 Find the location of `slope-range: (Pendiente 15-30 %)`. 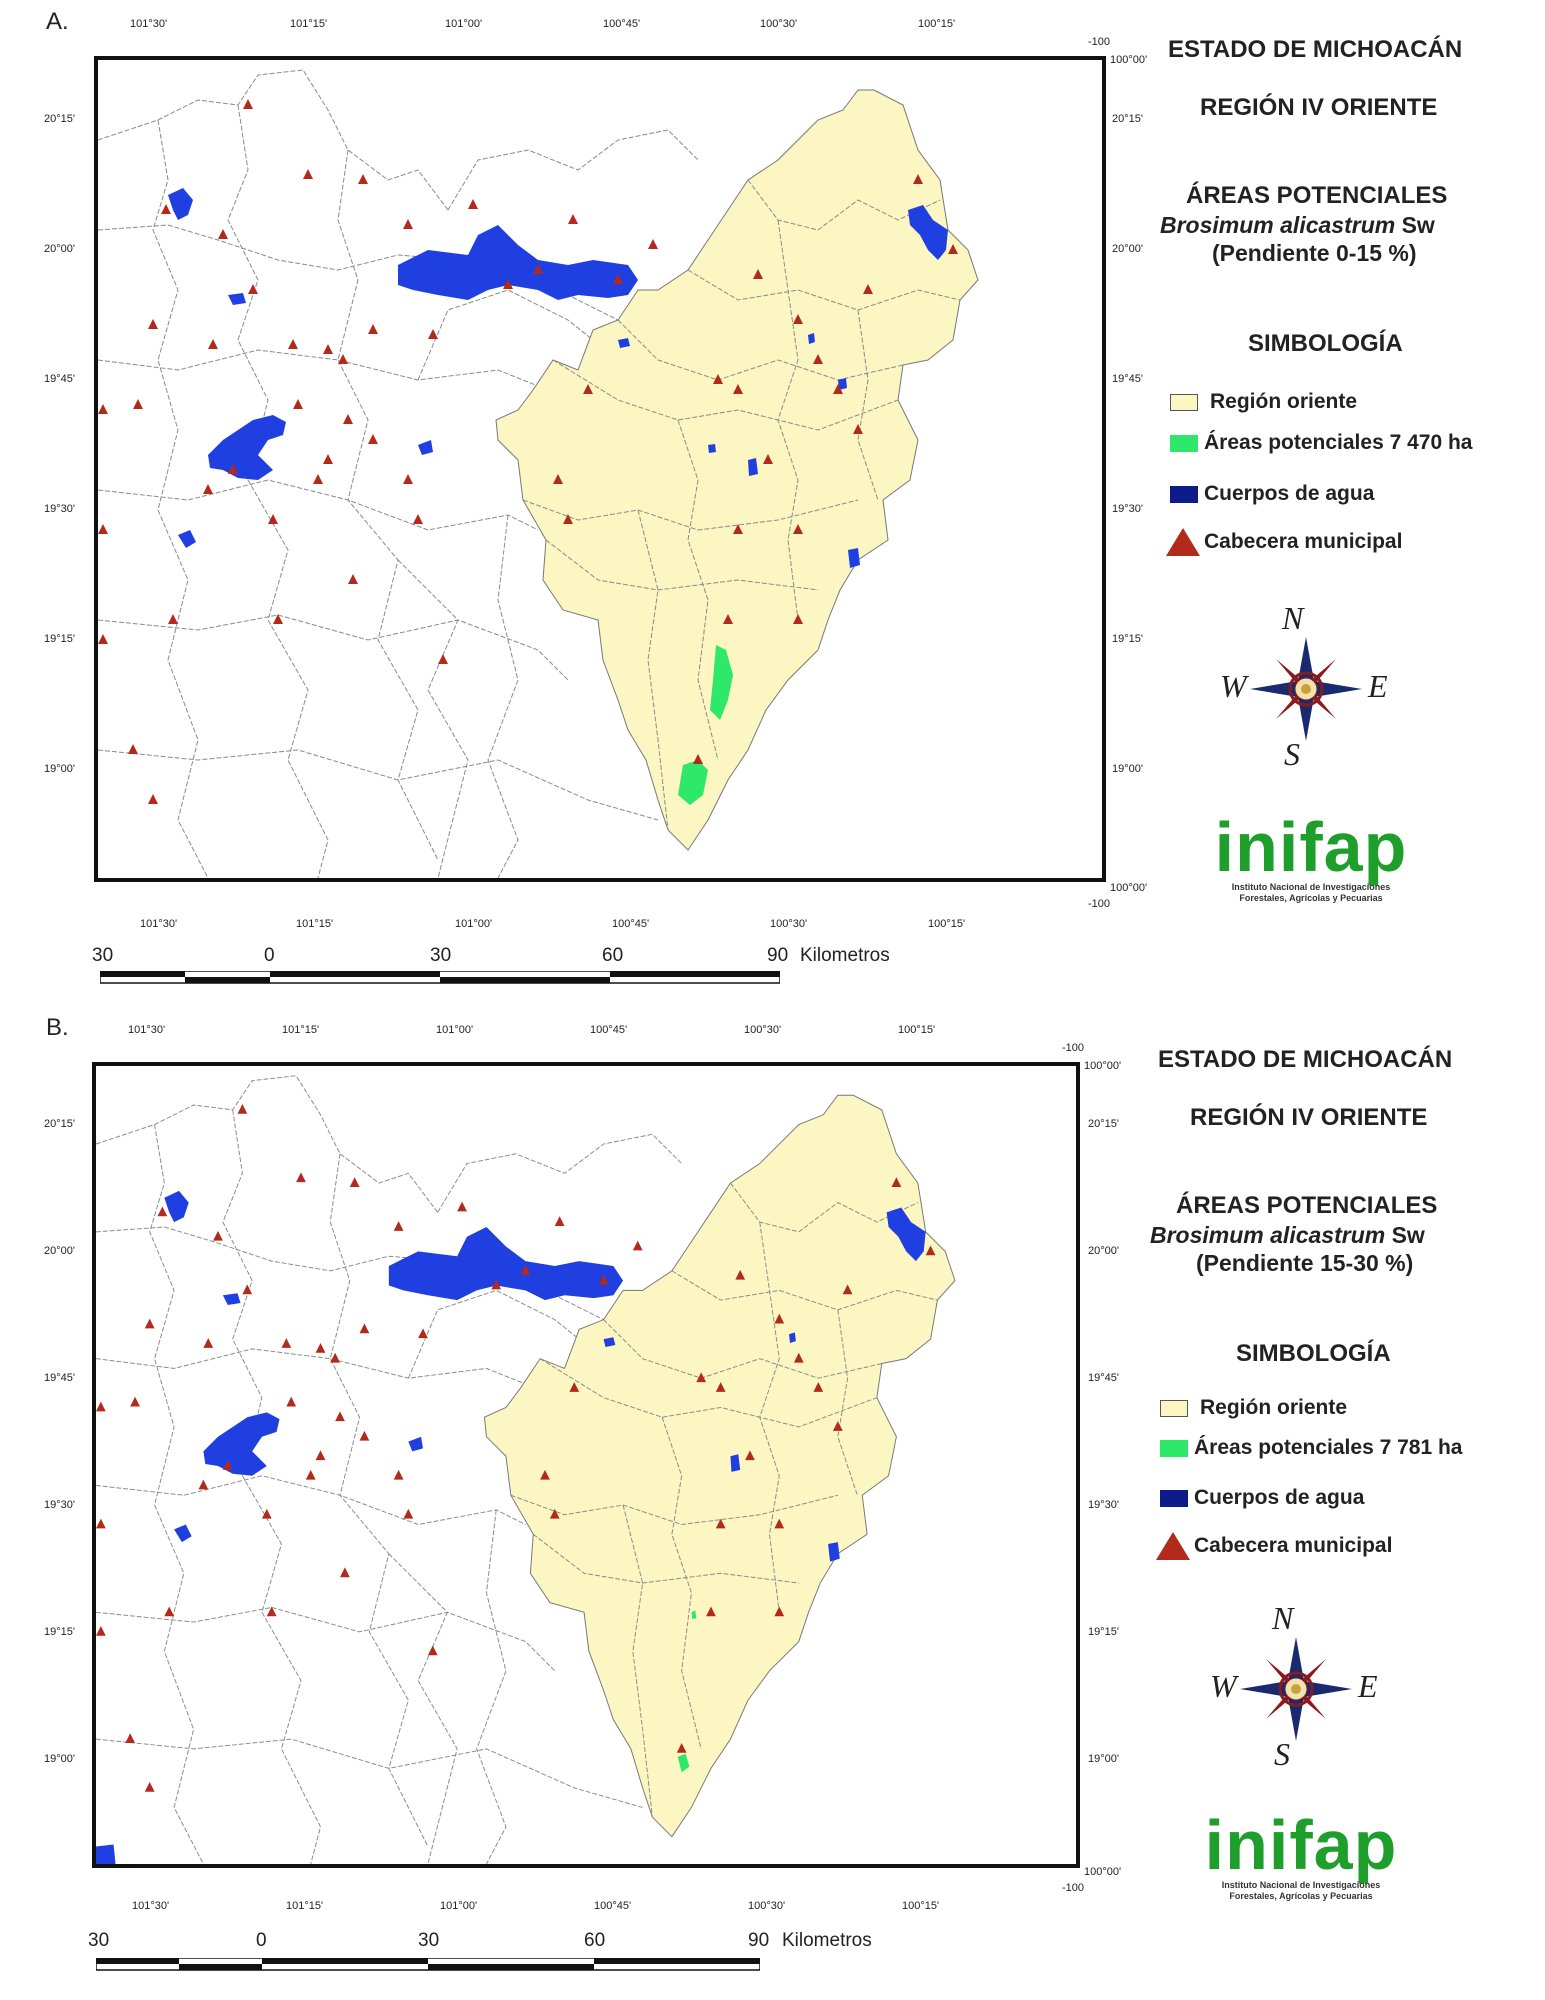

slope-range: (Pendiente 15-30 %) is located at coordinates (1305, 1263).